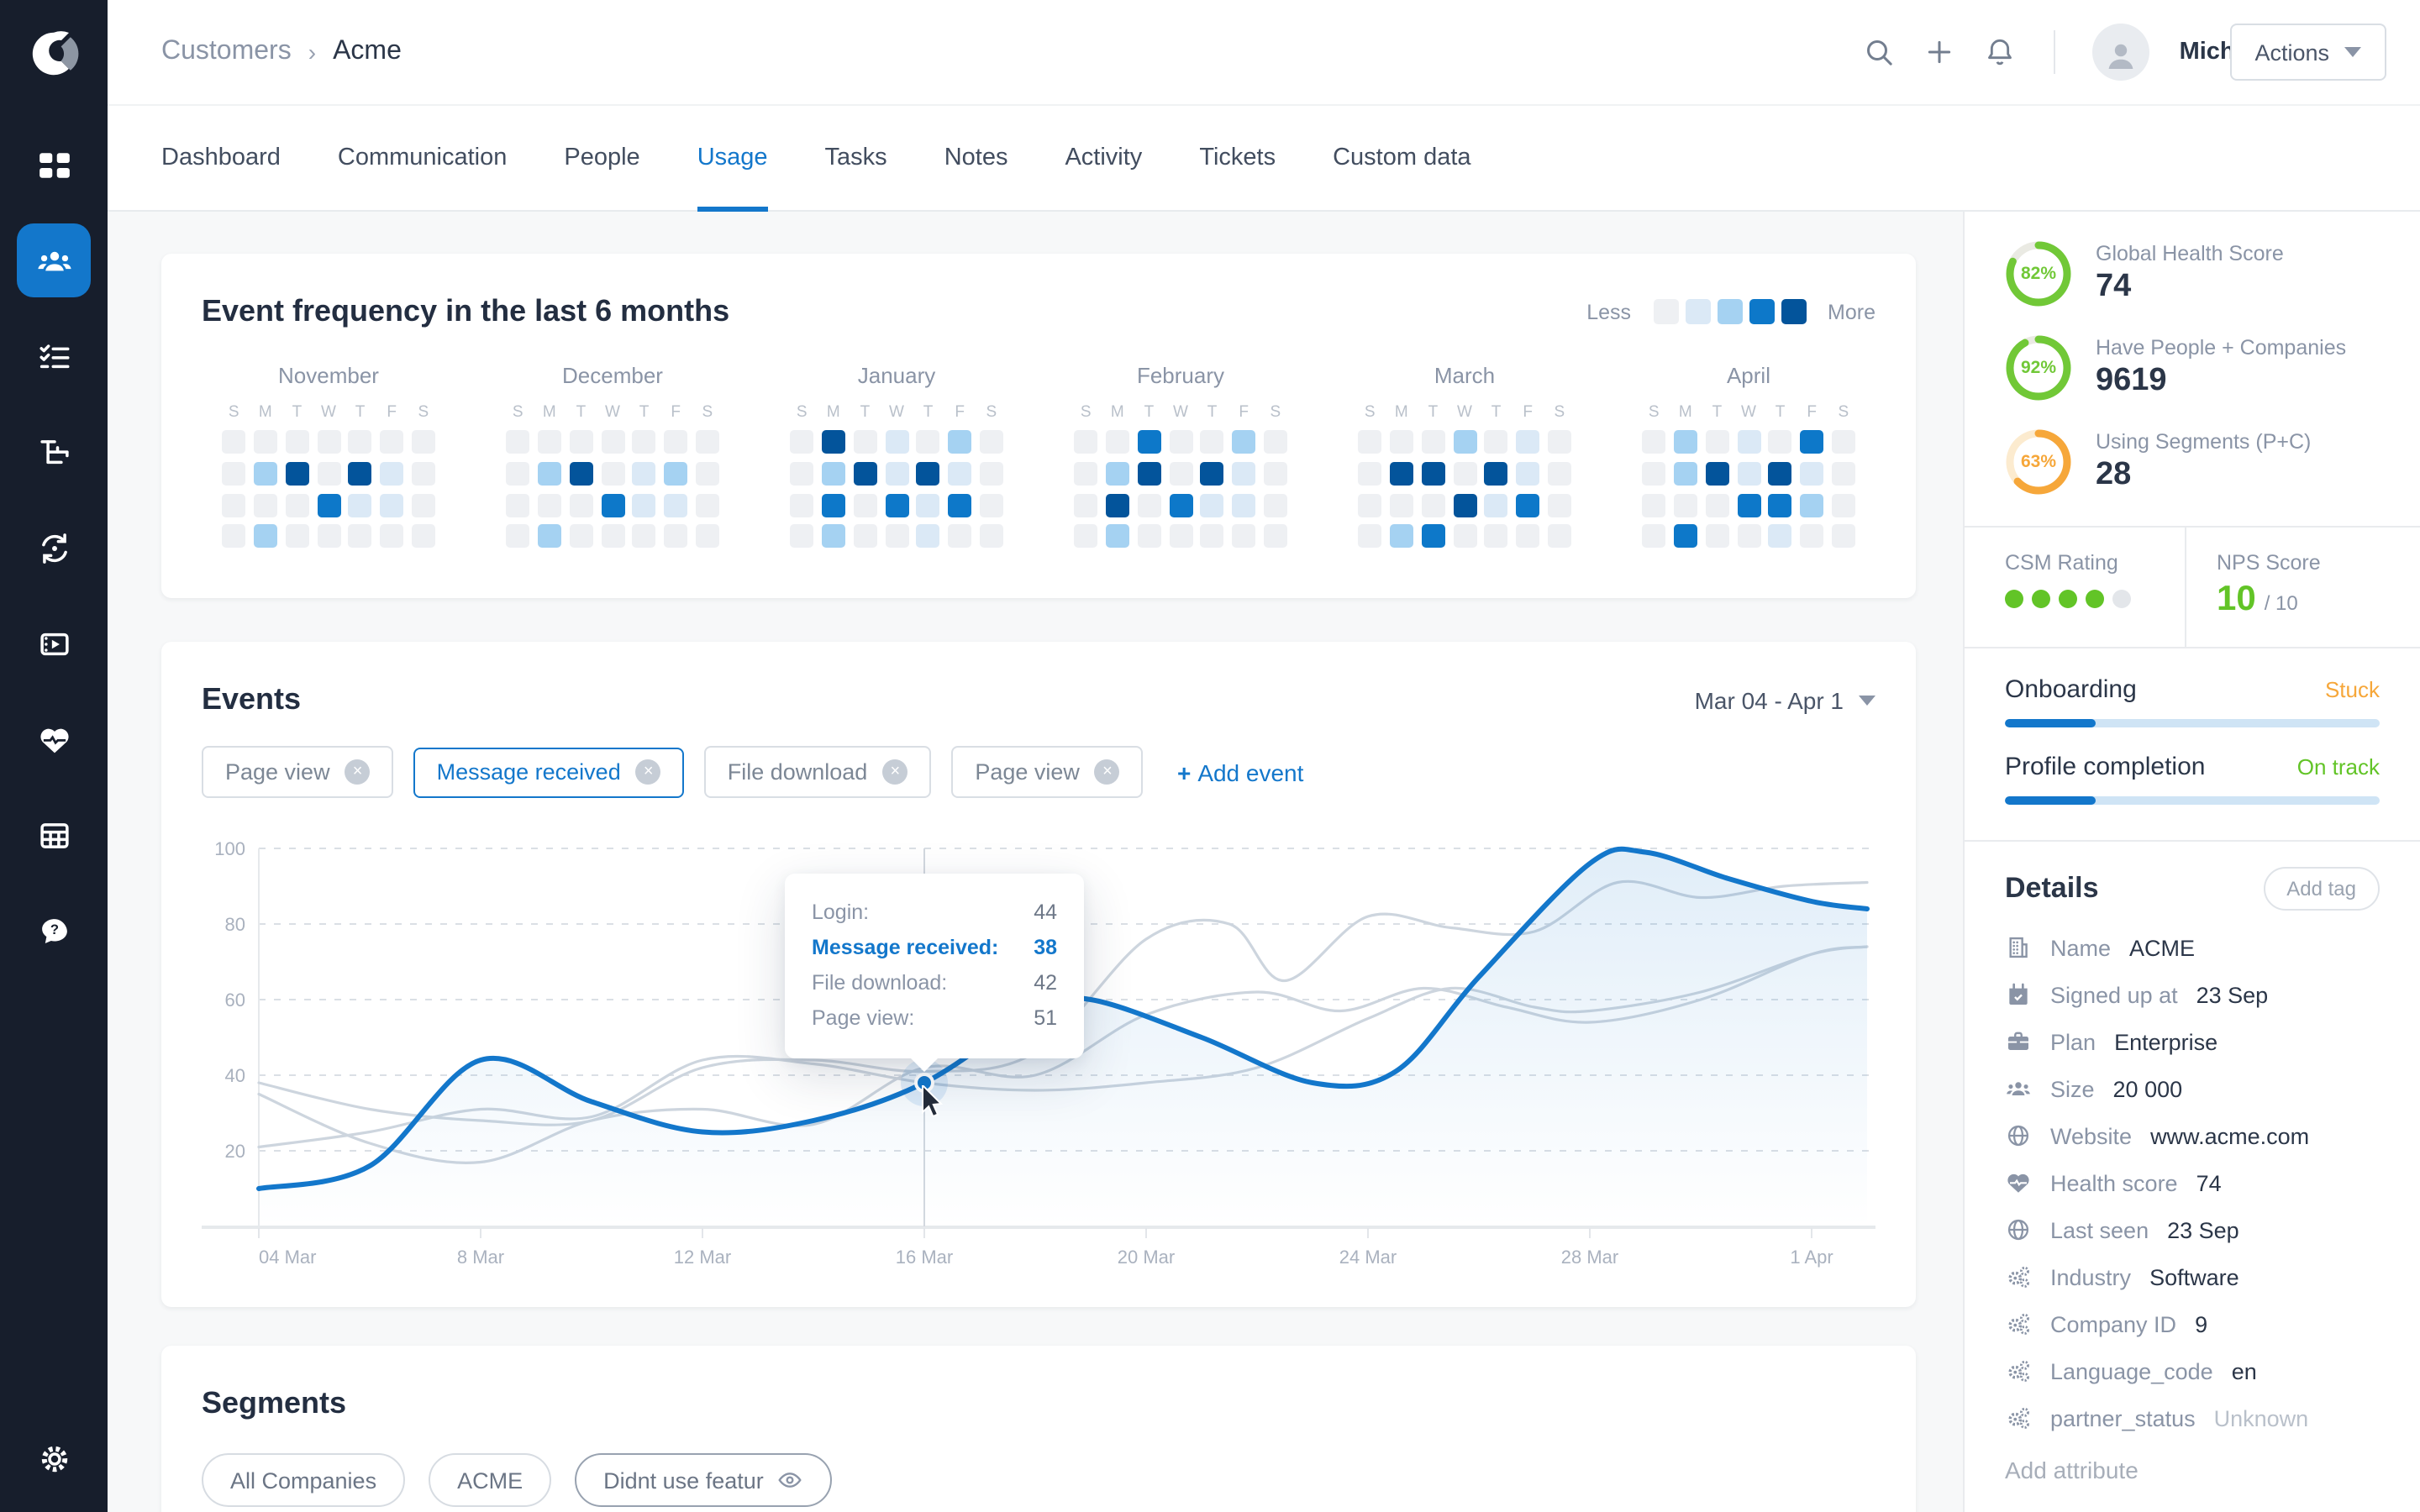  What do you see at coordinates (704, 1480) in the screenshot?
I see `segment-chip-didnt-use-featur: Didnt use featur` at bounding box center [704, 1480].